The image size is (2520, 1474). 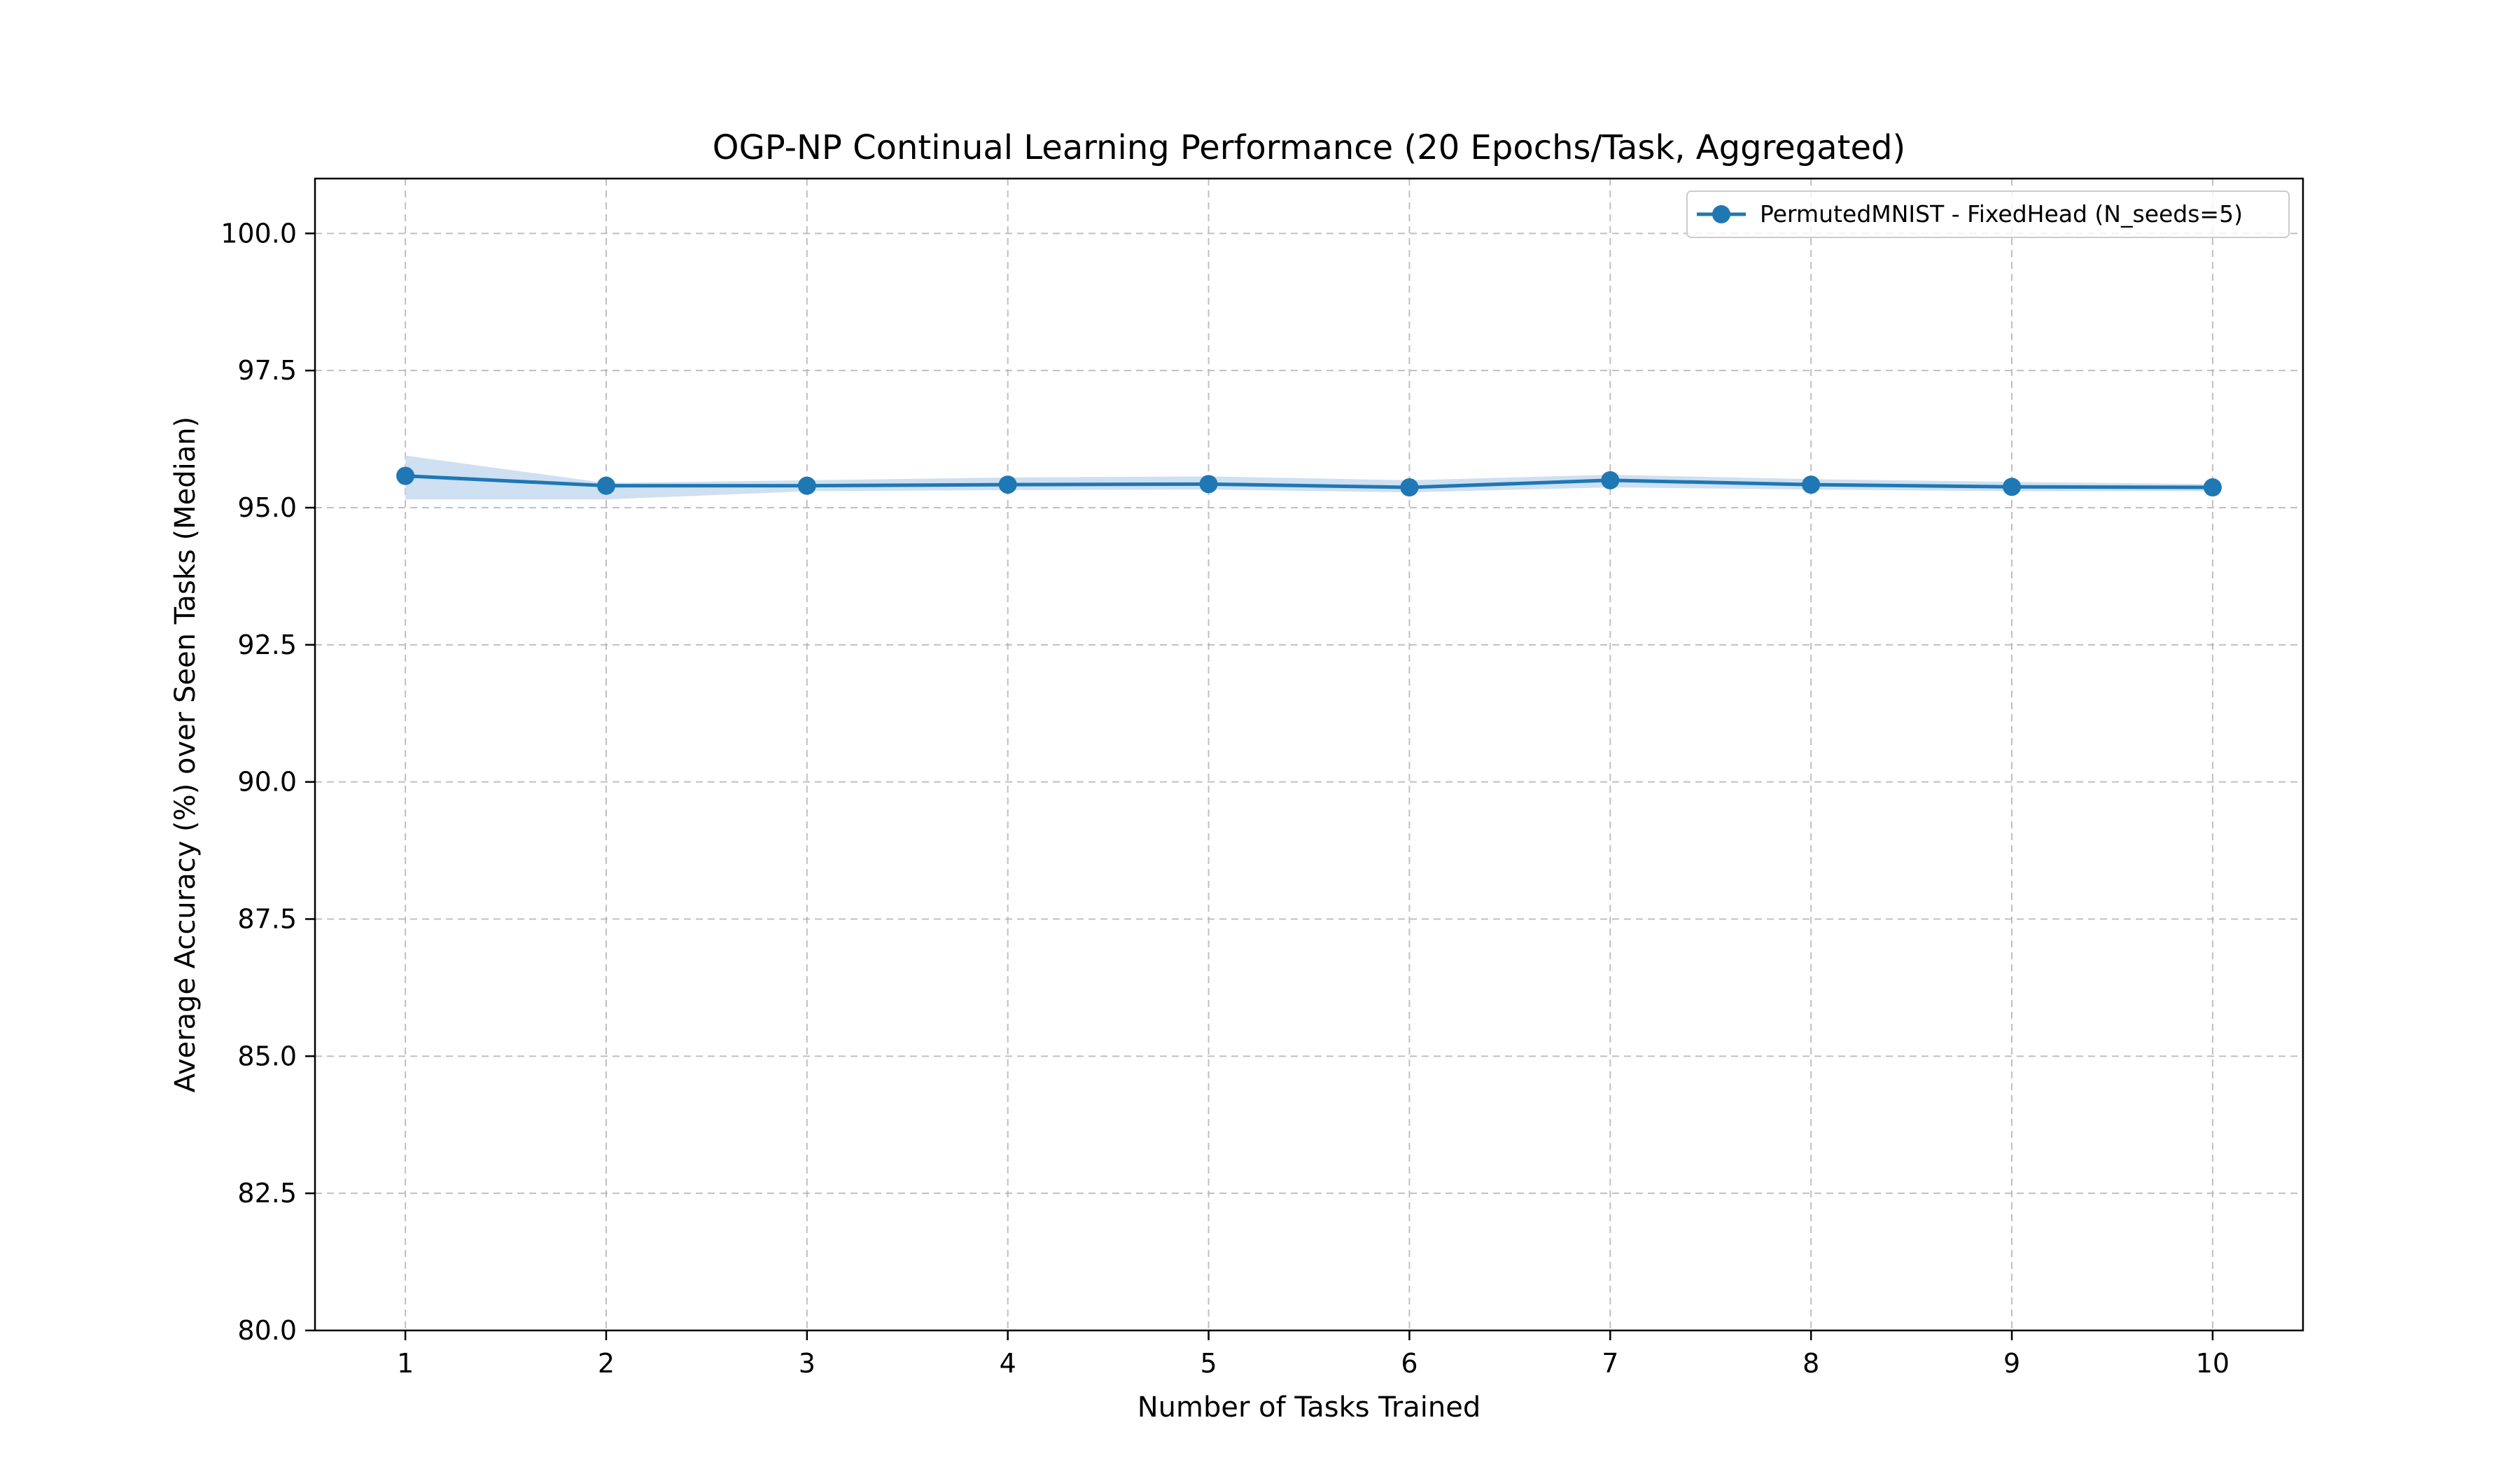 What do you see at coordinates (606, 1363) in the screenshot?
I see `x-tick-label: 2` at bounding box center [606, 1363].